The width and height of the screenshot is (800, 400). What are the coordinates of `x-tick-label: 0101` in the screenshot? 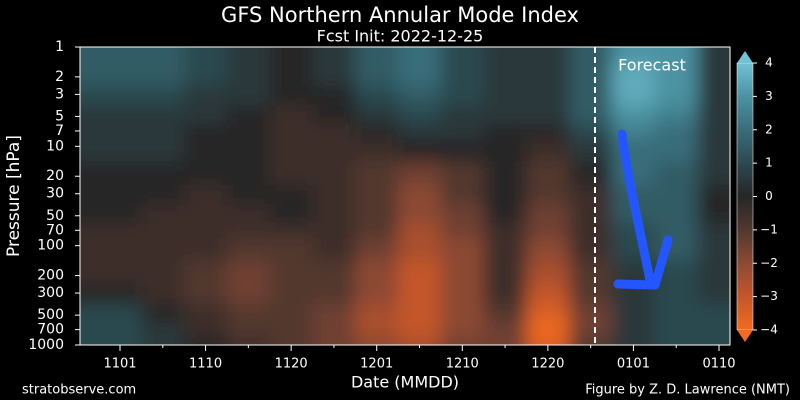 It's located at (633, 364).